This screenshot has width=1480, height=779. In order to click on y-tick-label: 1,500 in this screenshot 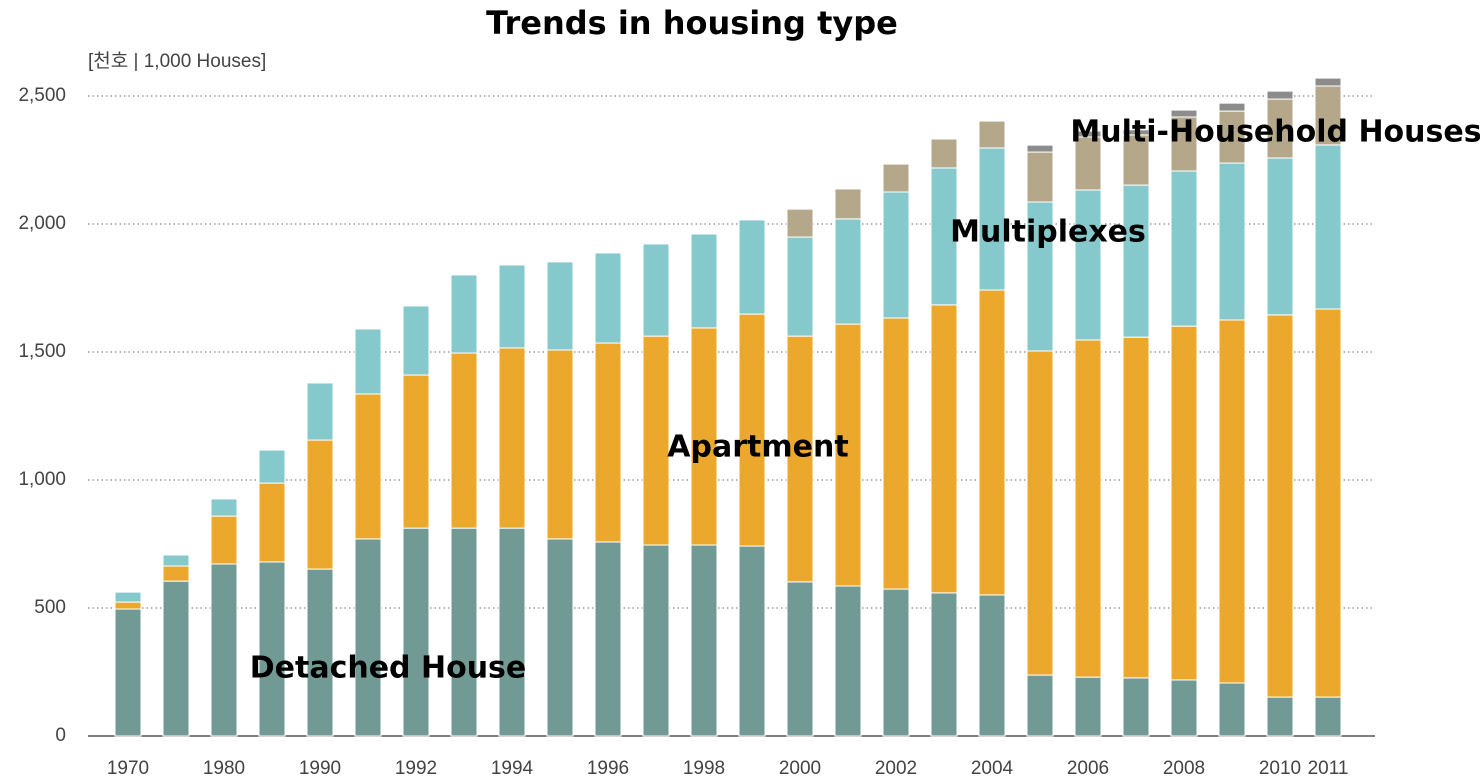, I will do `click(42, 351)`.